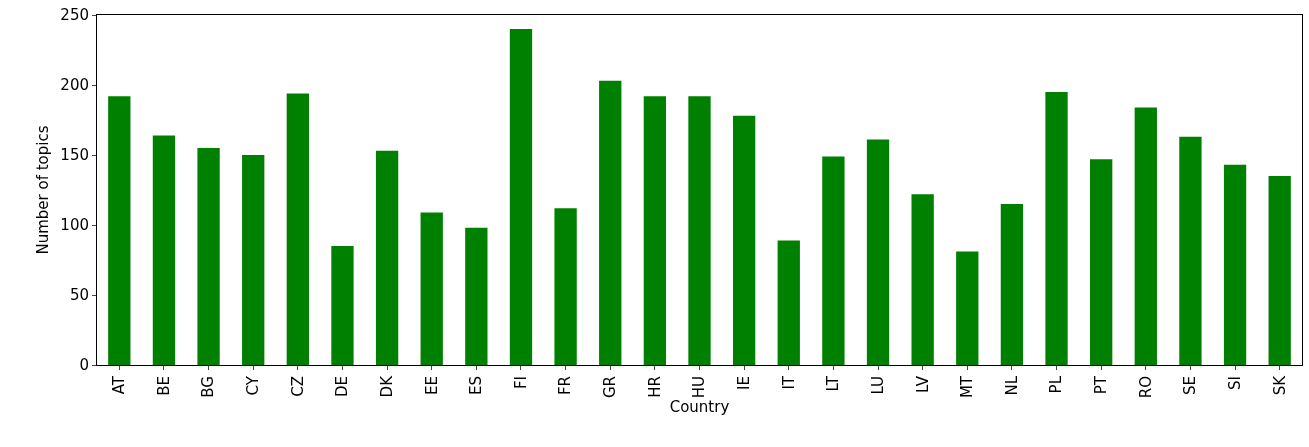  I want to click on y-tick-label: 0, so click(84, 365).